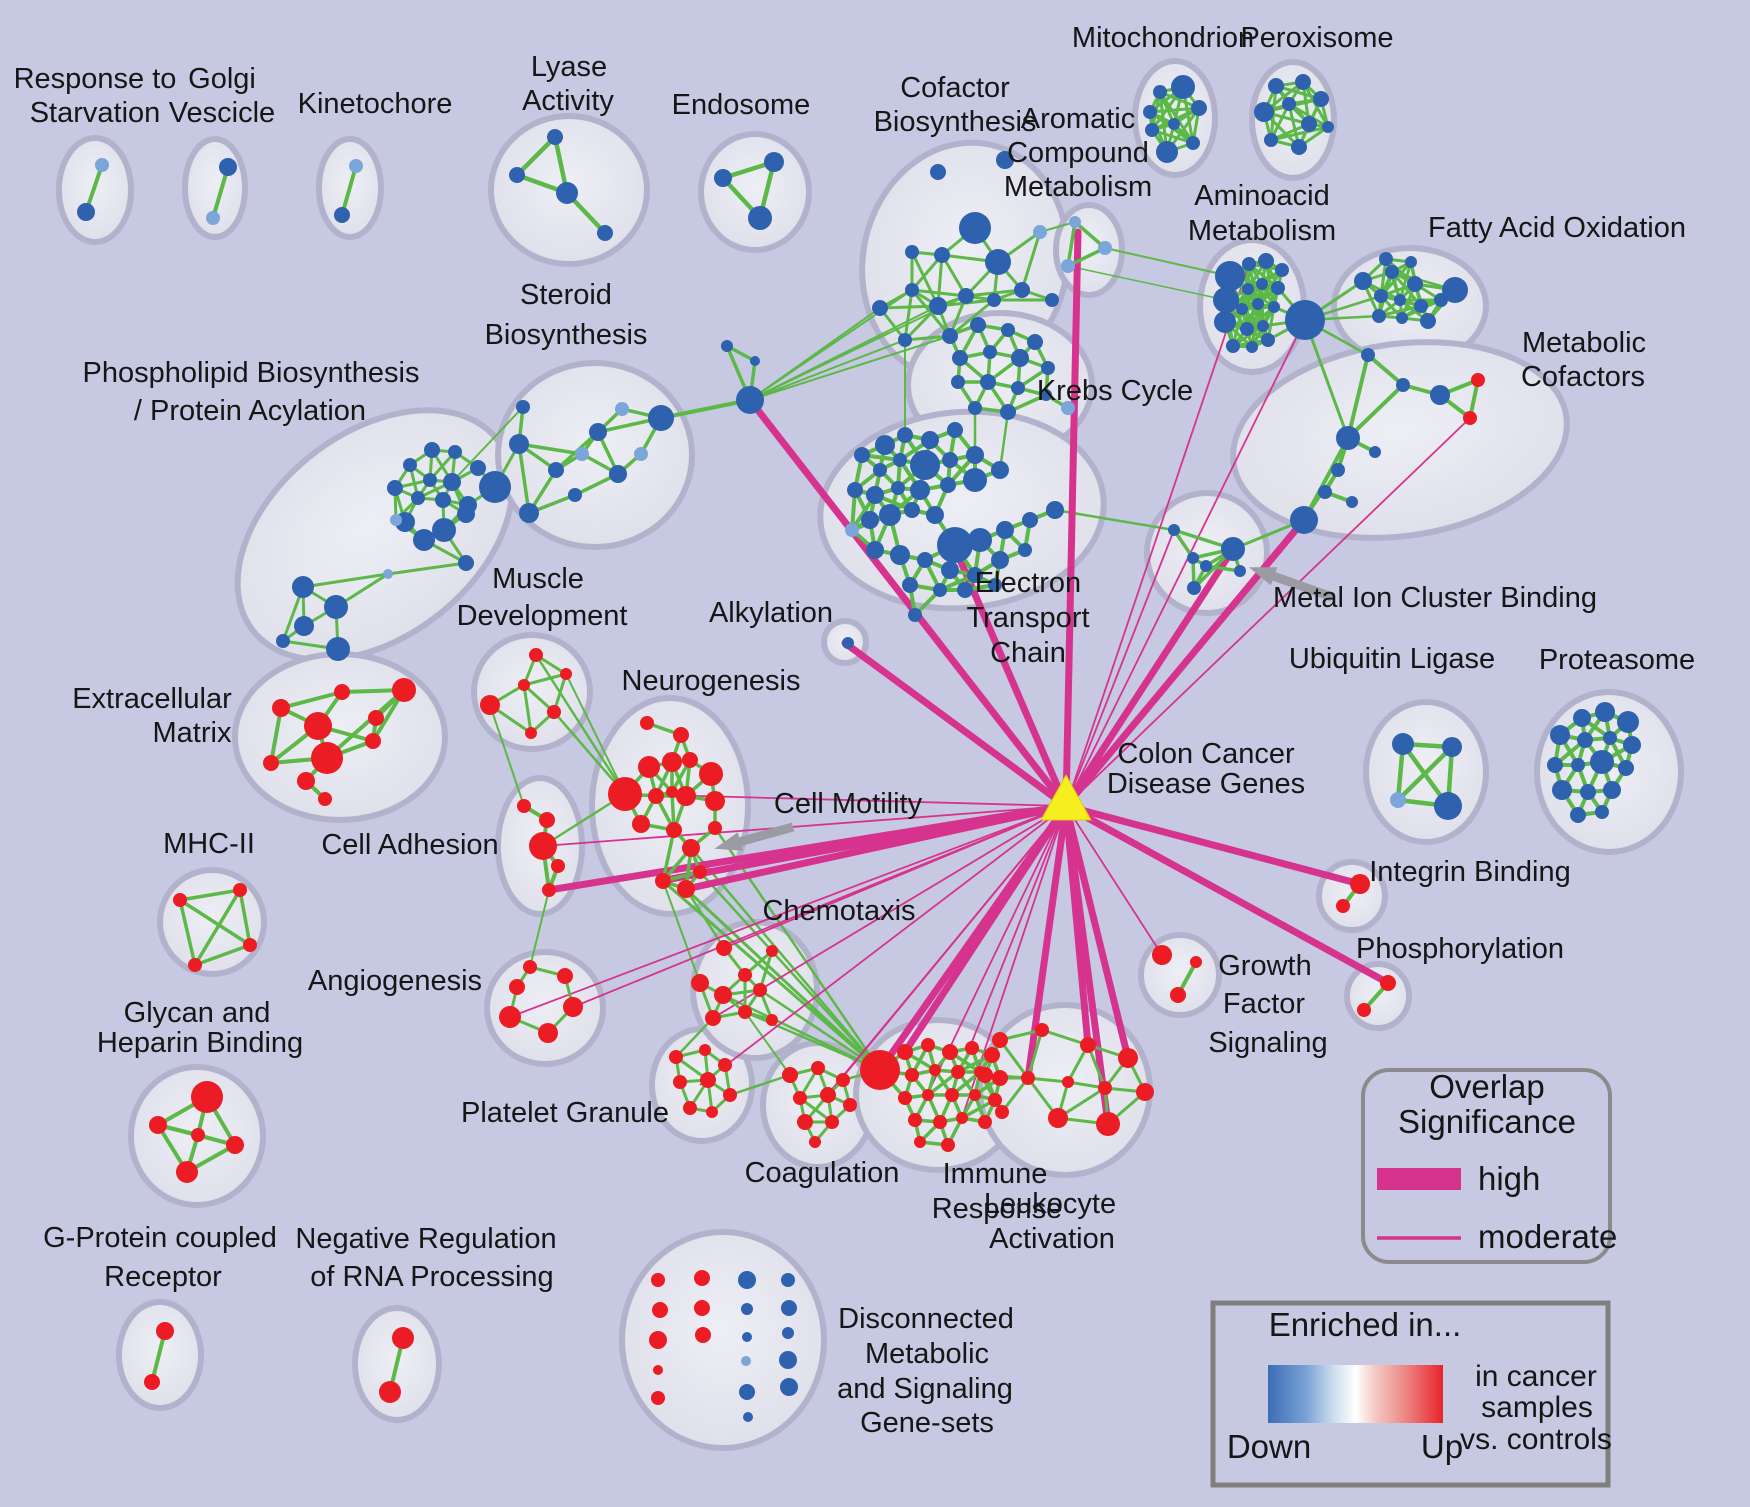 Image resolution: width=1750 pixels, height=1507 pixels. What do you see at coordinates (340, 737) in the screenshot?
I see `cluster-extracellular-matrix` at bounding box center [340, 737].